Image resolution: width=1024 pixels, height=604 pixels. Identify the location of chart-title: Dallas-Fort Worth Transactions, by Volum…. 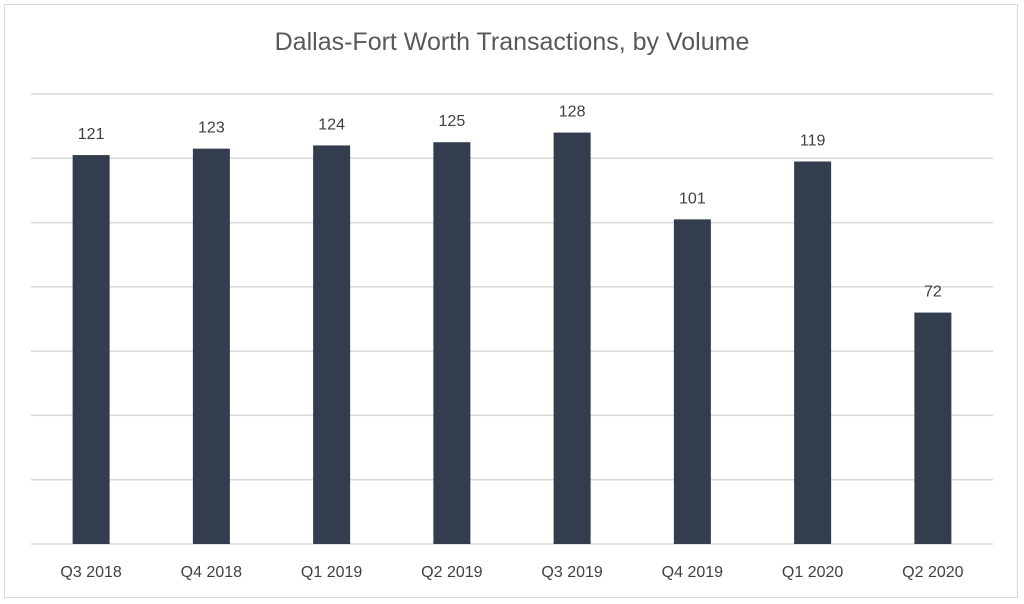
(512, 42).